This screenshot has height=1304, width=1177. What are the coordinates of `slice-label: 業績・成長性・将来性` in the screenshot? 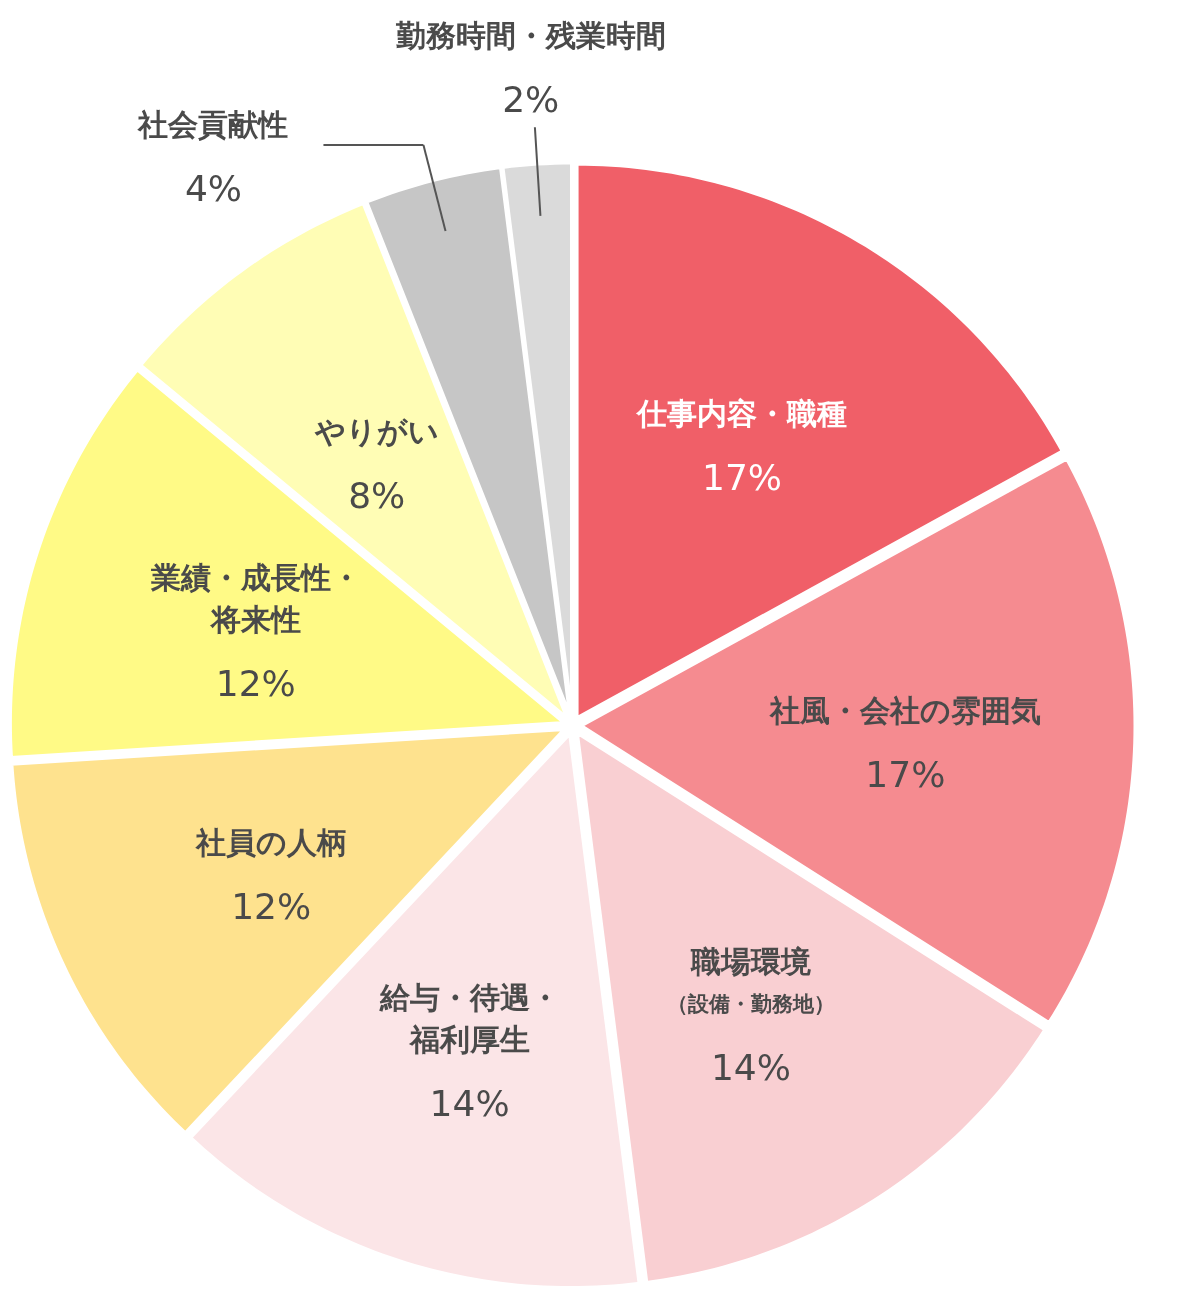 It's located at (255, 599).